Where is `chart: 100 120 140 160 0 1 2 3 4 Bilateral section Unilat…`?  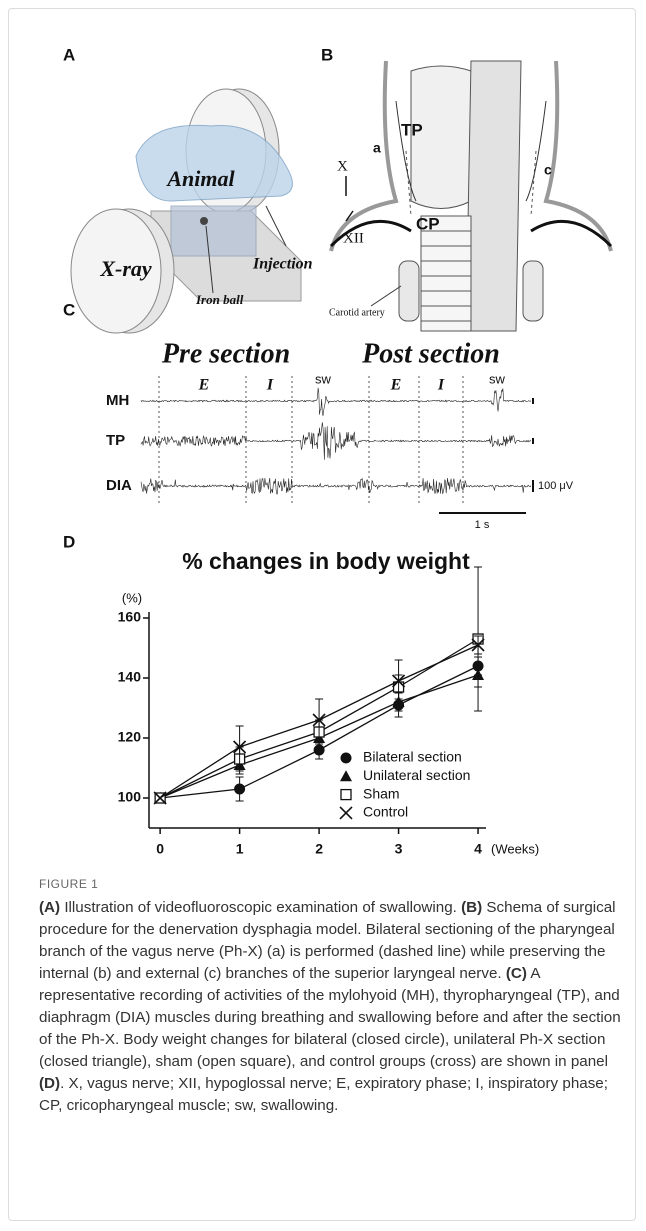
chart: 100 120 140 160 0 1 2 3 4 Bilateral section Unilat… is located at coordinates (302, 711).